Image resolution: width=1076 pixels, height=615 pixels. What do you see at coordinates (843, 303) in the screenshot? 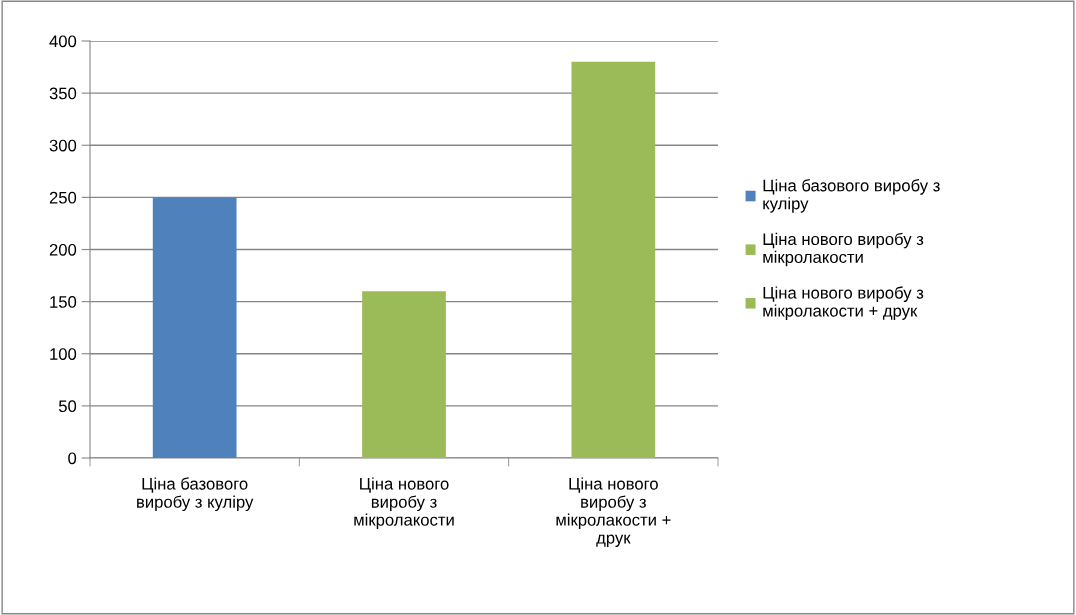
I see `legend-label: Ціна нового виробу з мікролакости + друк` at bounding box center [843, 303].